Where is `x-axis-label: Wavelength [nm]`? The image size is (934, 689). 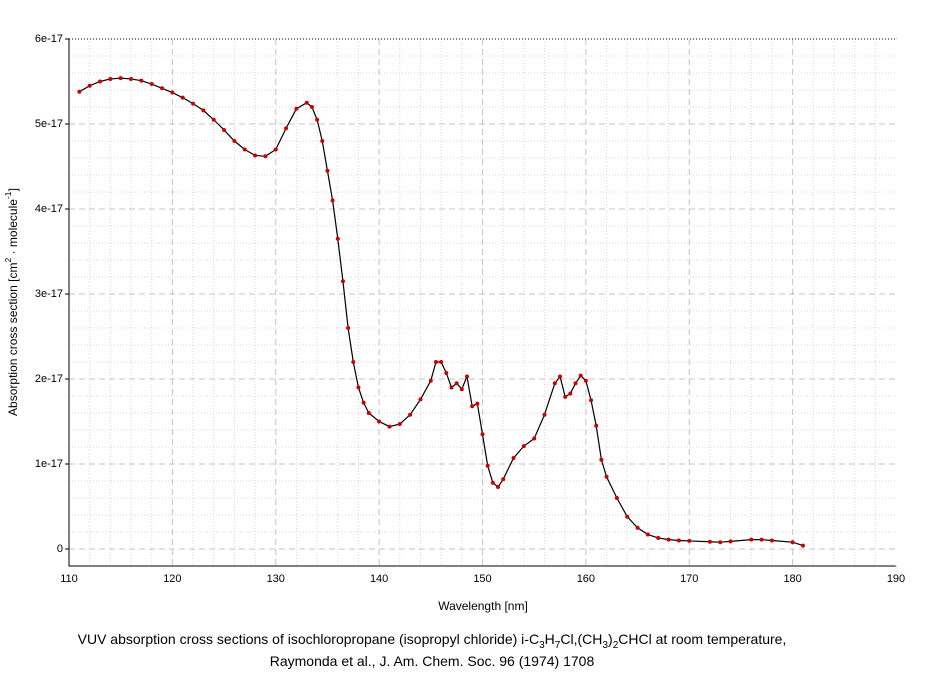 x-axis-label: Wavelength [nm] is located at coordinates (483, 606).